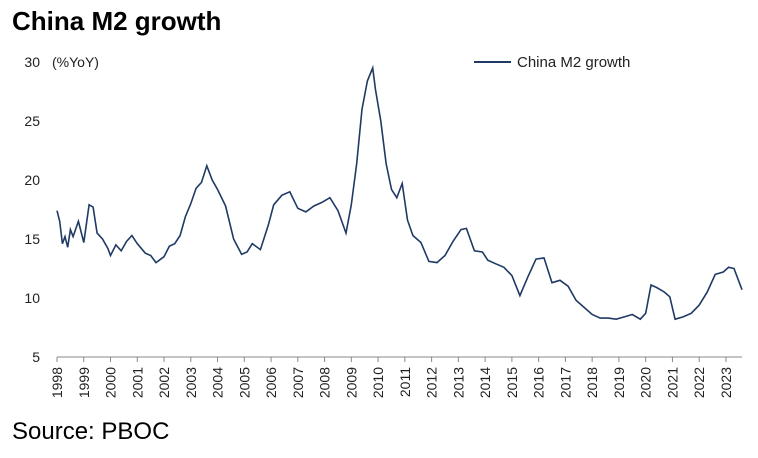  Describe the element at coordinates (672, 382) in the screenshot. I see `x-tick-label: 2021` at that location.